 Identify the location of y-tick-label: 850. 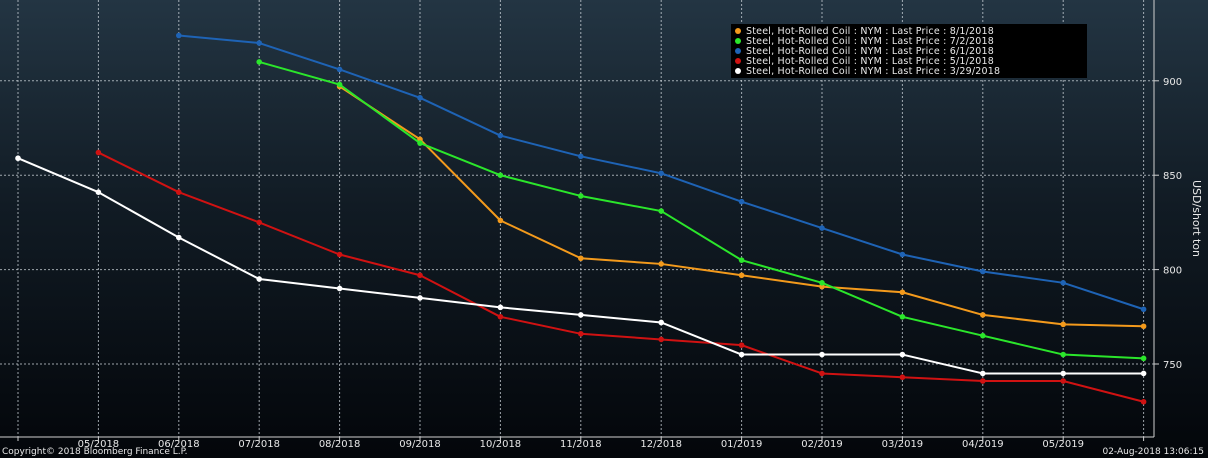
(1172, 176).